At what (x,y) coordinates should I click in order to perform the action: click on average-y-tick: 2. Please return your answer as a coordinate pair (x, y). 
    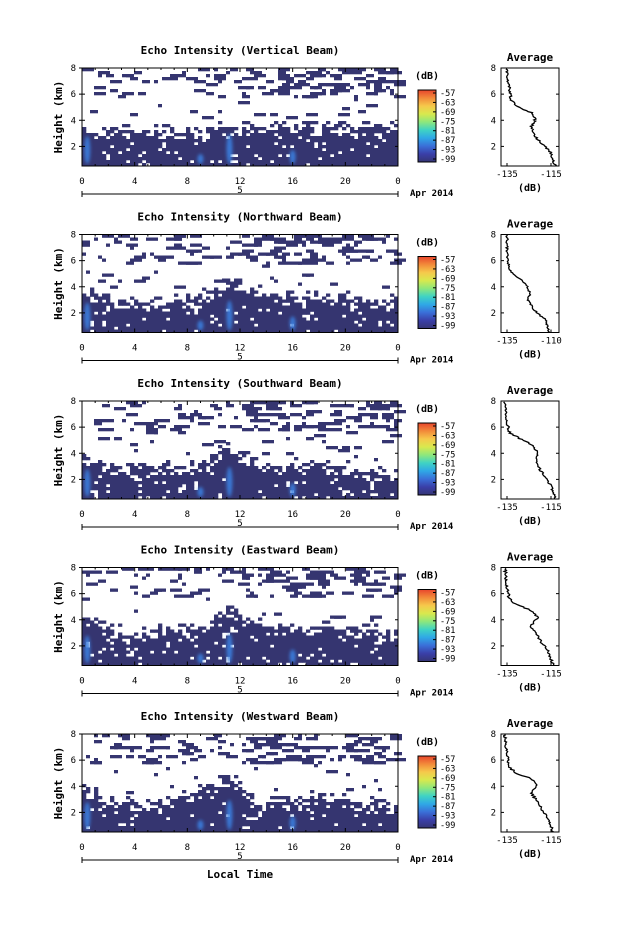
    Looking at the image, I should click on (493, 813).